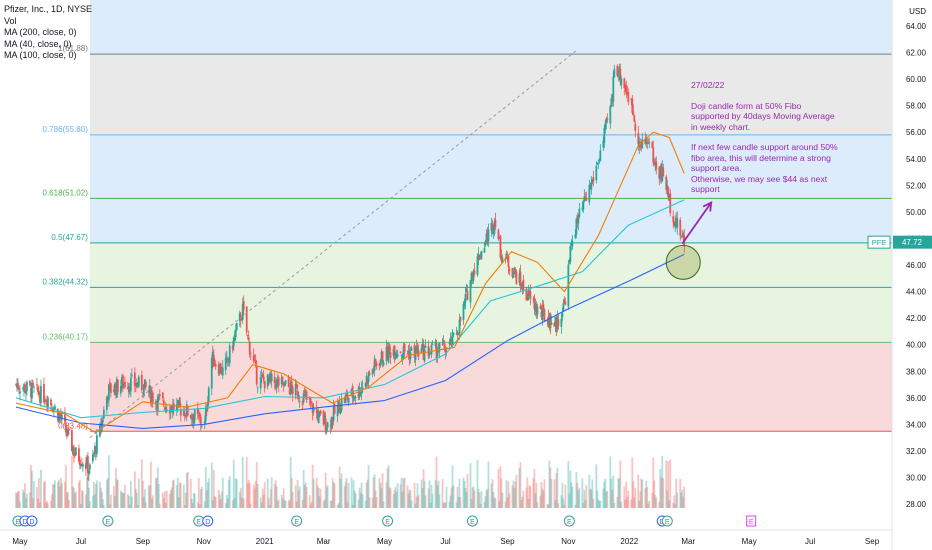 This screenshot has width=932, height=550. I want to click on support-highlight-circle, so click(683, 262).